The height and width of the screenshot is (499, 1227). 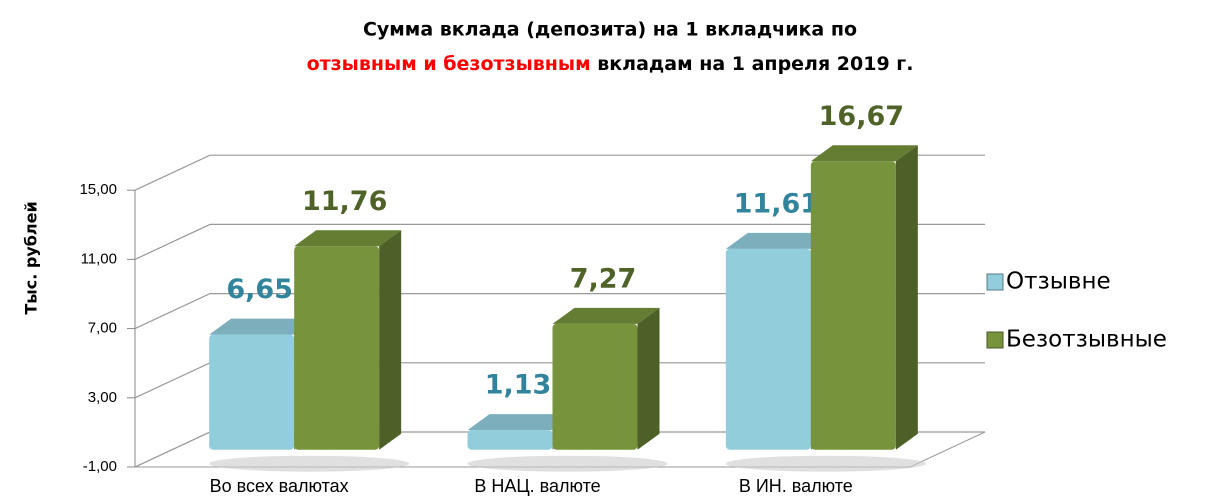 I want to click on y-tick-label: 15,00, so click(x=98, y=189).